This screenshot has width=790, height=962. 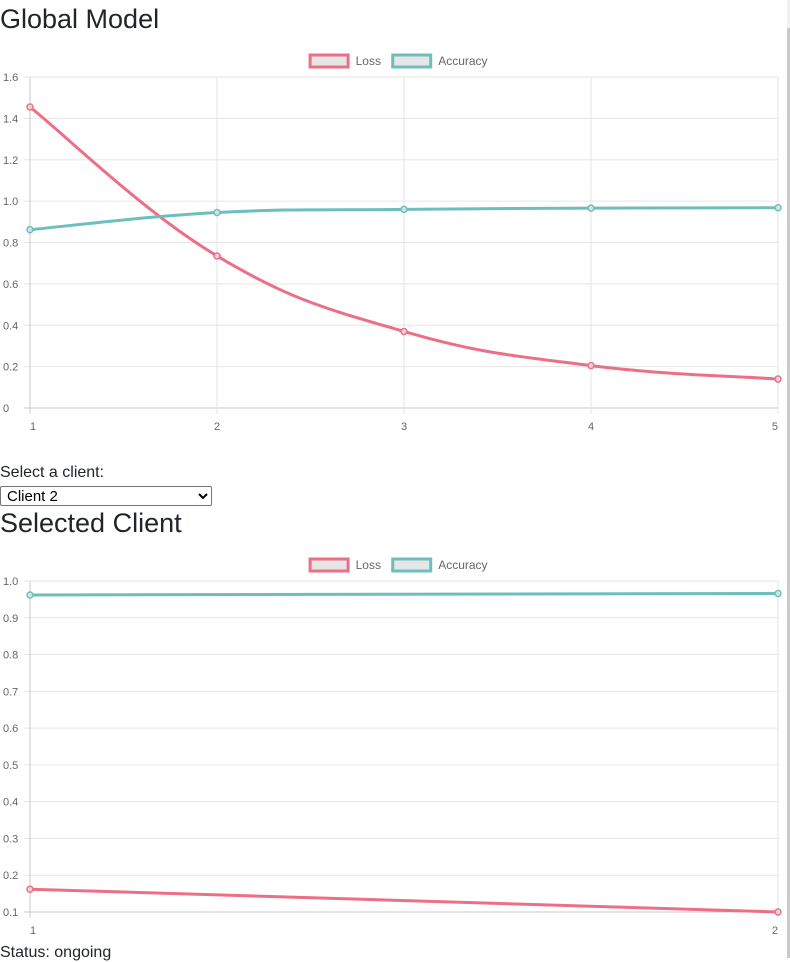 What do you see at coordinates (25, 952) in the screenshot?
I see `status-label: Status:` at bounding box center [25, 952].